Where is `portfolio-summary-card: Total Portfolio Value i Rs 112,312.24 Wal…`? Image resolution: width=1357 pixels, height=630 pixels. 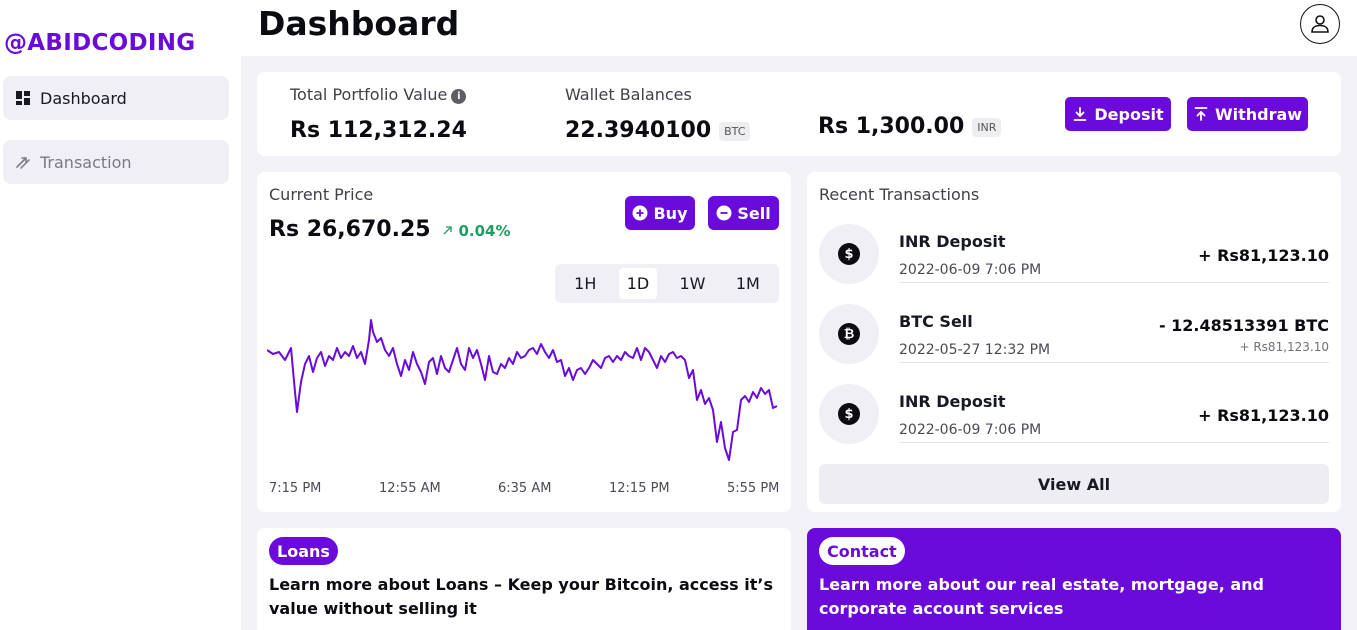
portfolio-summary-card: Total Portfolio Value i Rs 112,312.24 Wal… is located at coordinates (799, 114).